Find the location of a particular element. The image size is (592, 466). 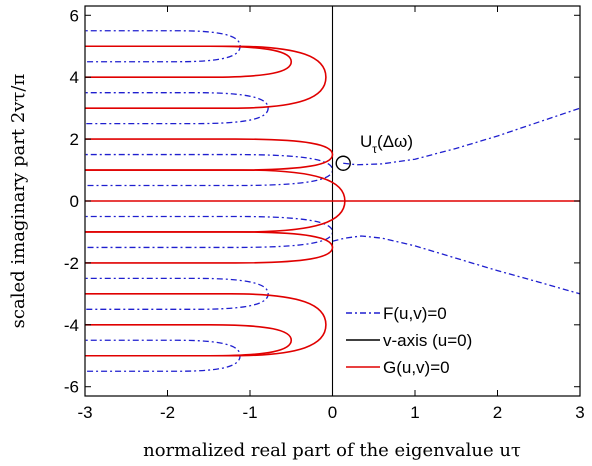

y-tick-label: 6 is located at coordinates (74, 15).